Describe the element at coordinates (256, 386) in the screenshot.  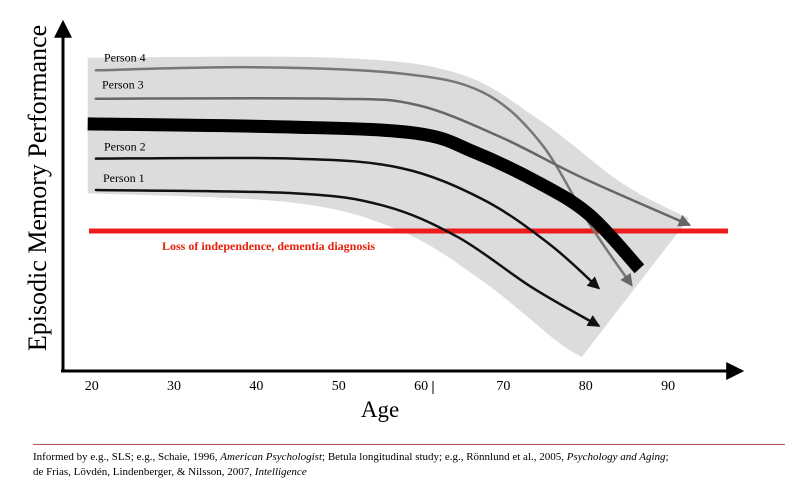
I see `x-tick-label: 40` at that location.